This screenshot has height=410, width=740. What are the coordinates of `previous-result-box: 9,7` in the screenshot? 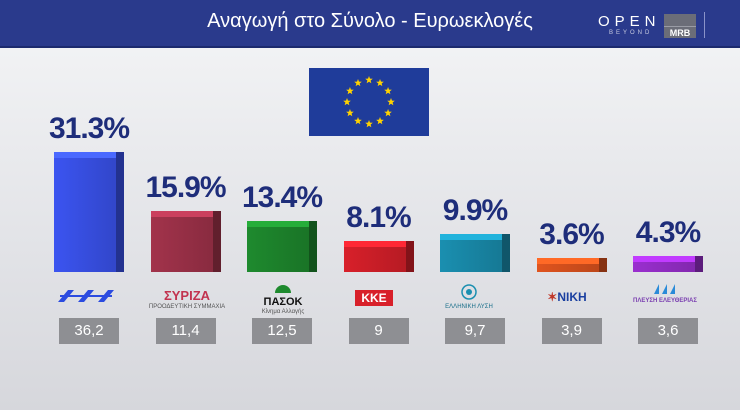 It's located at (475, 331).